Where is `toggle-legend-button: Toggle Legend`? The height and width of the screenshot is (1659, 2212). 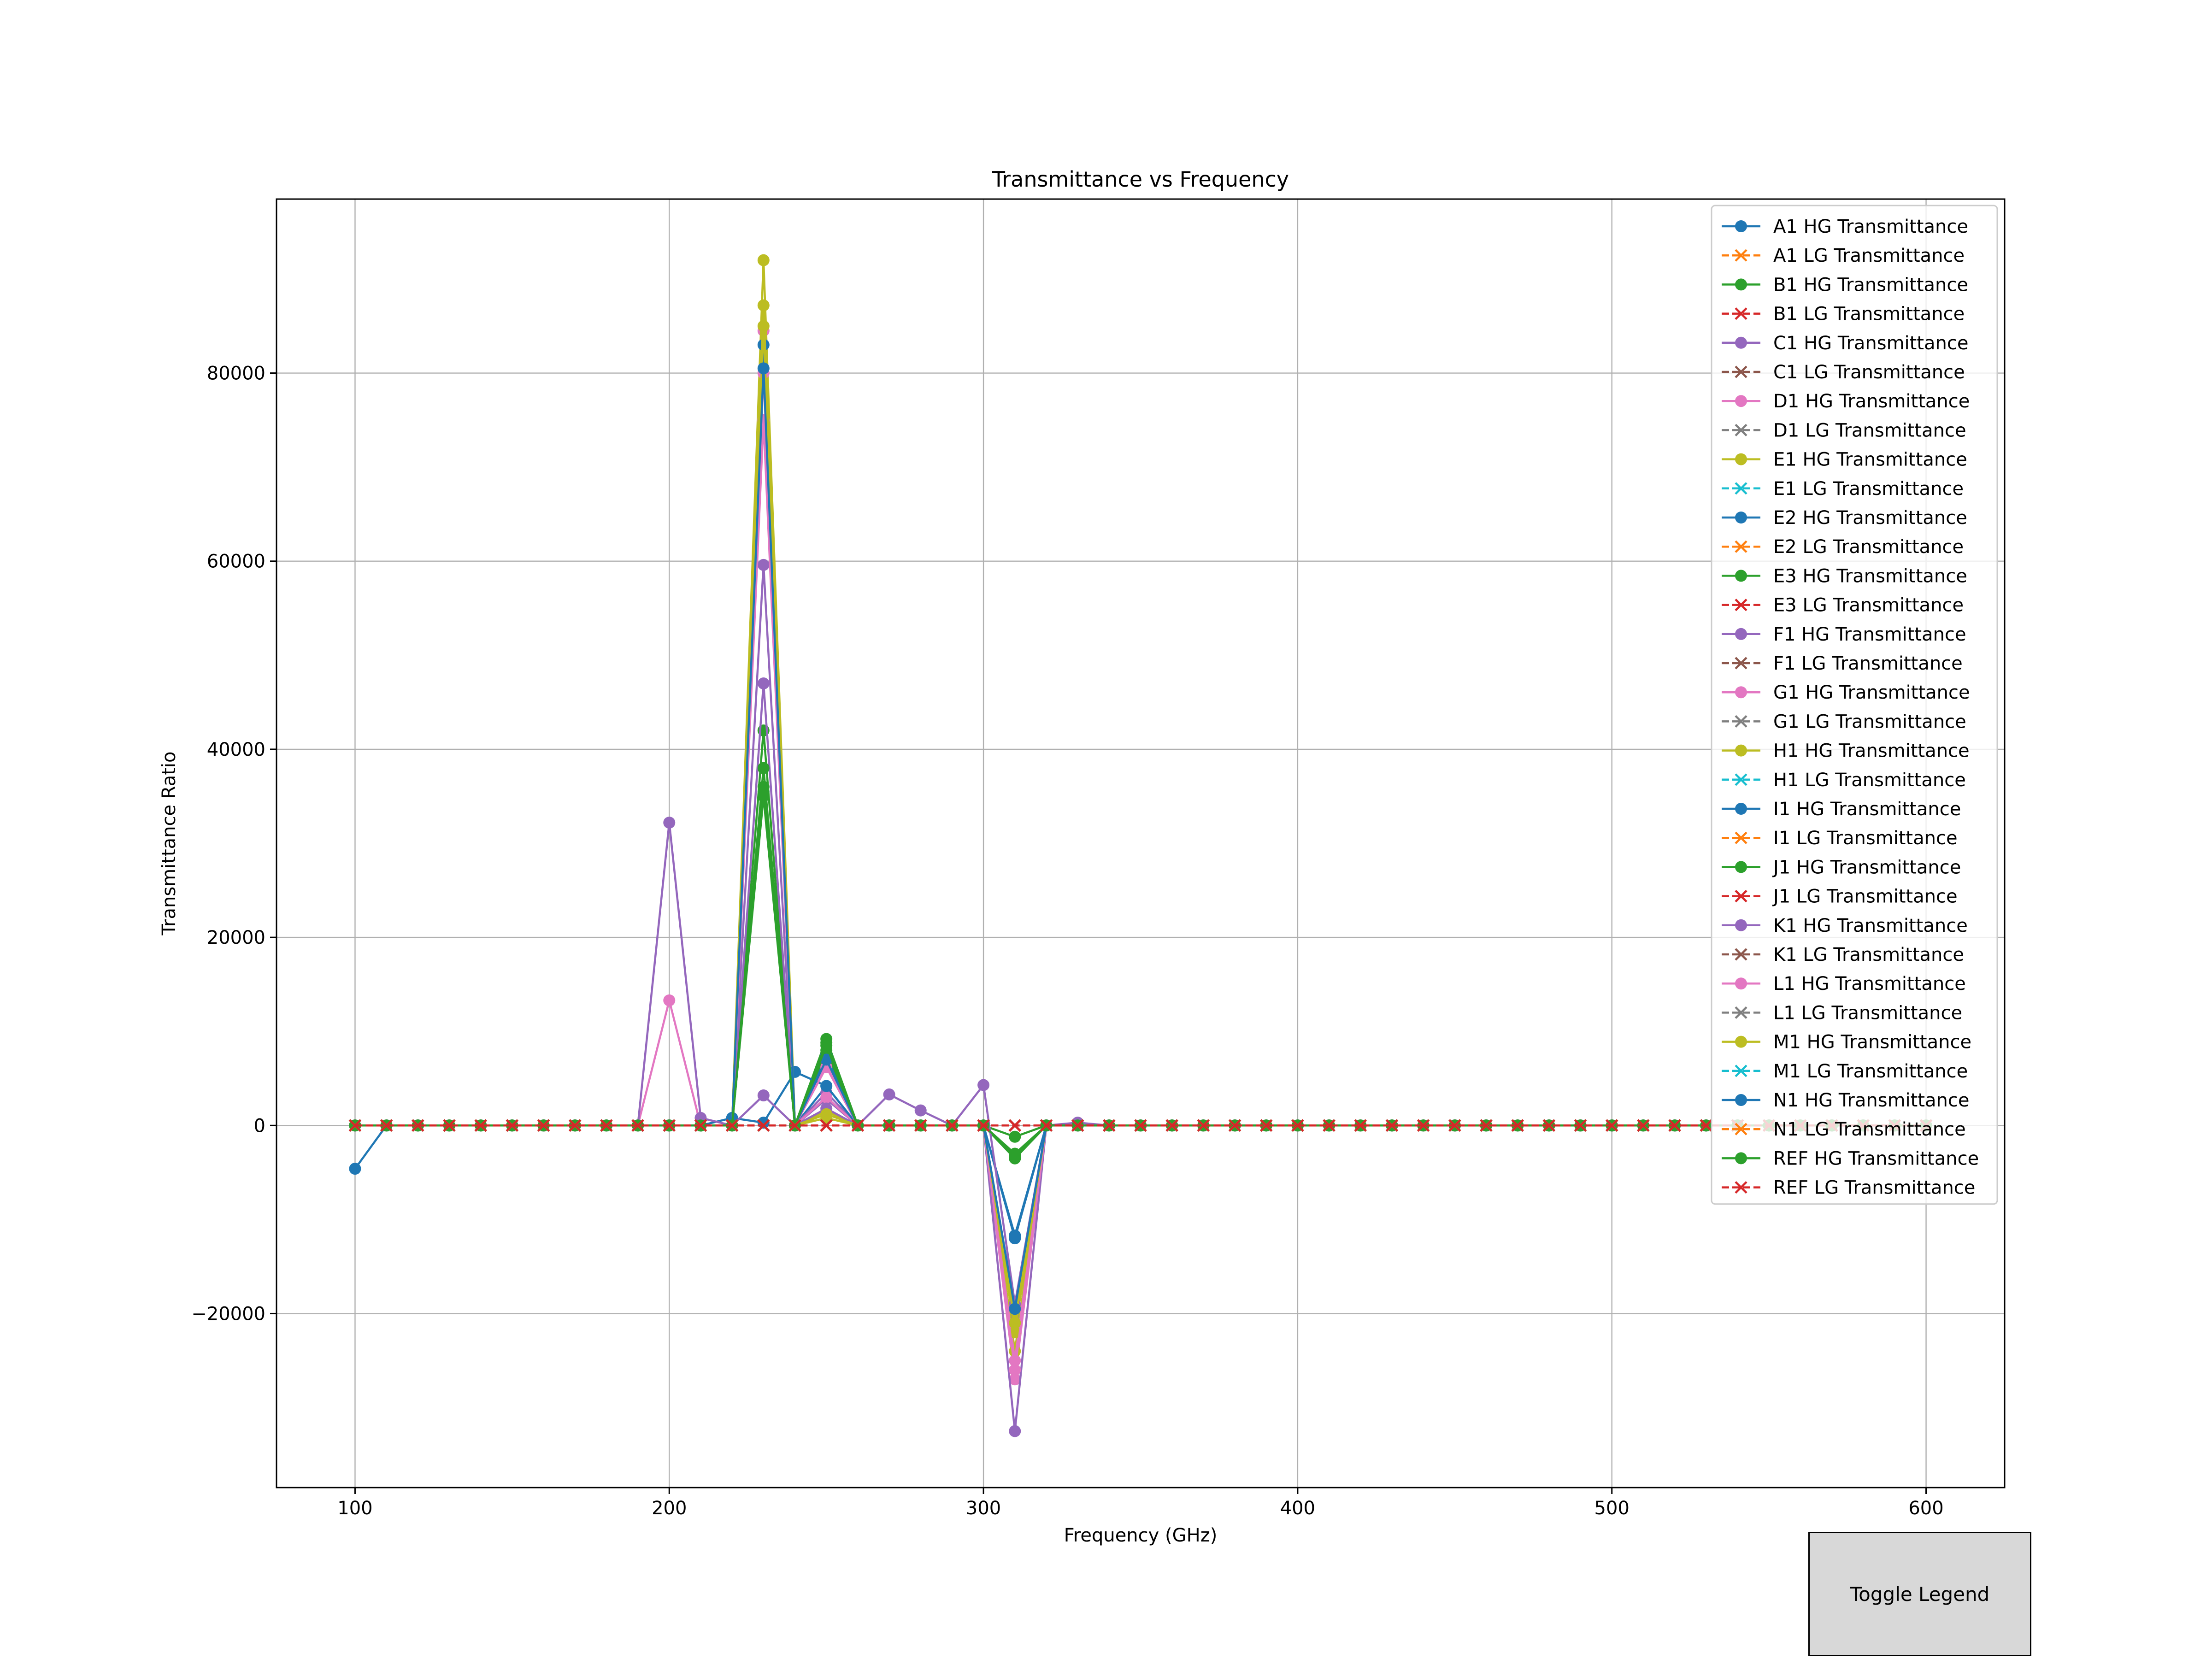
toggle-legend-button: Toggle Legend is located at coordinates (1919, 1594).